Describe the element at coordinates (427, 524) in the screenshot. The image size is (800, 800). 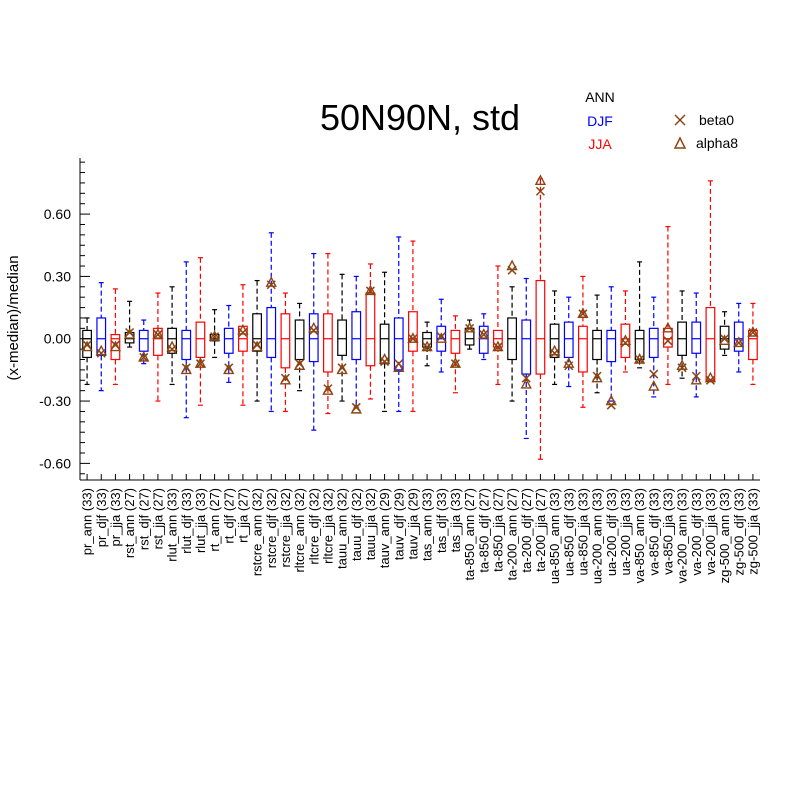
I see `x-tick-label: tas_ann (33)` at that location.